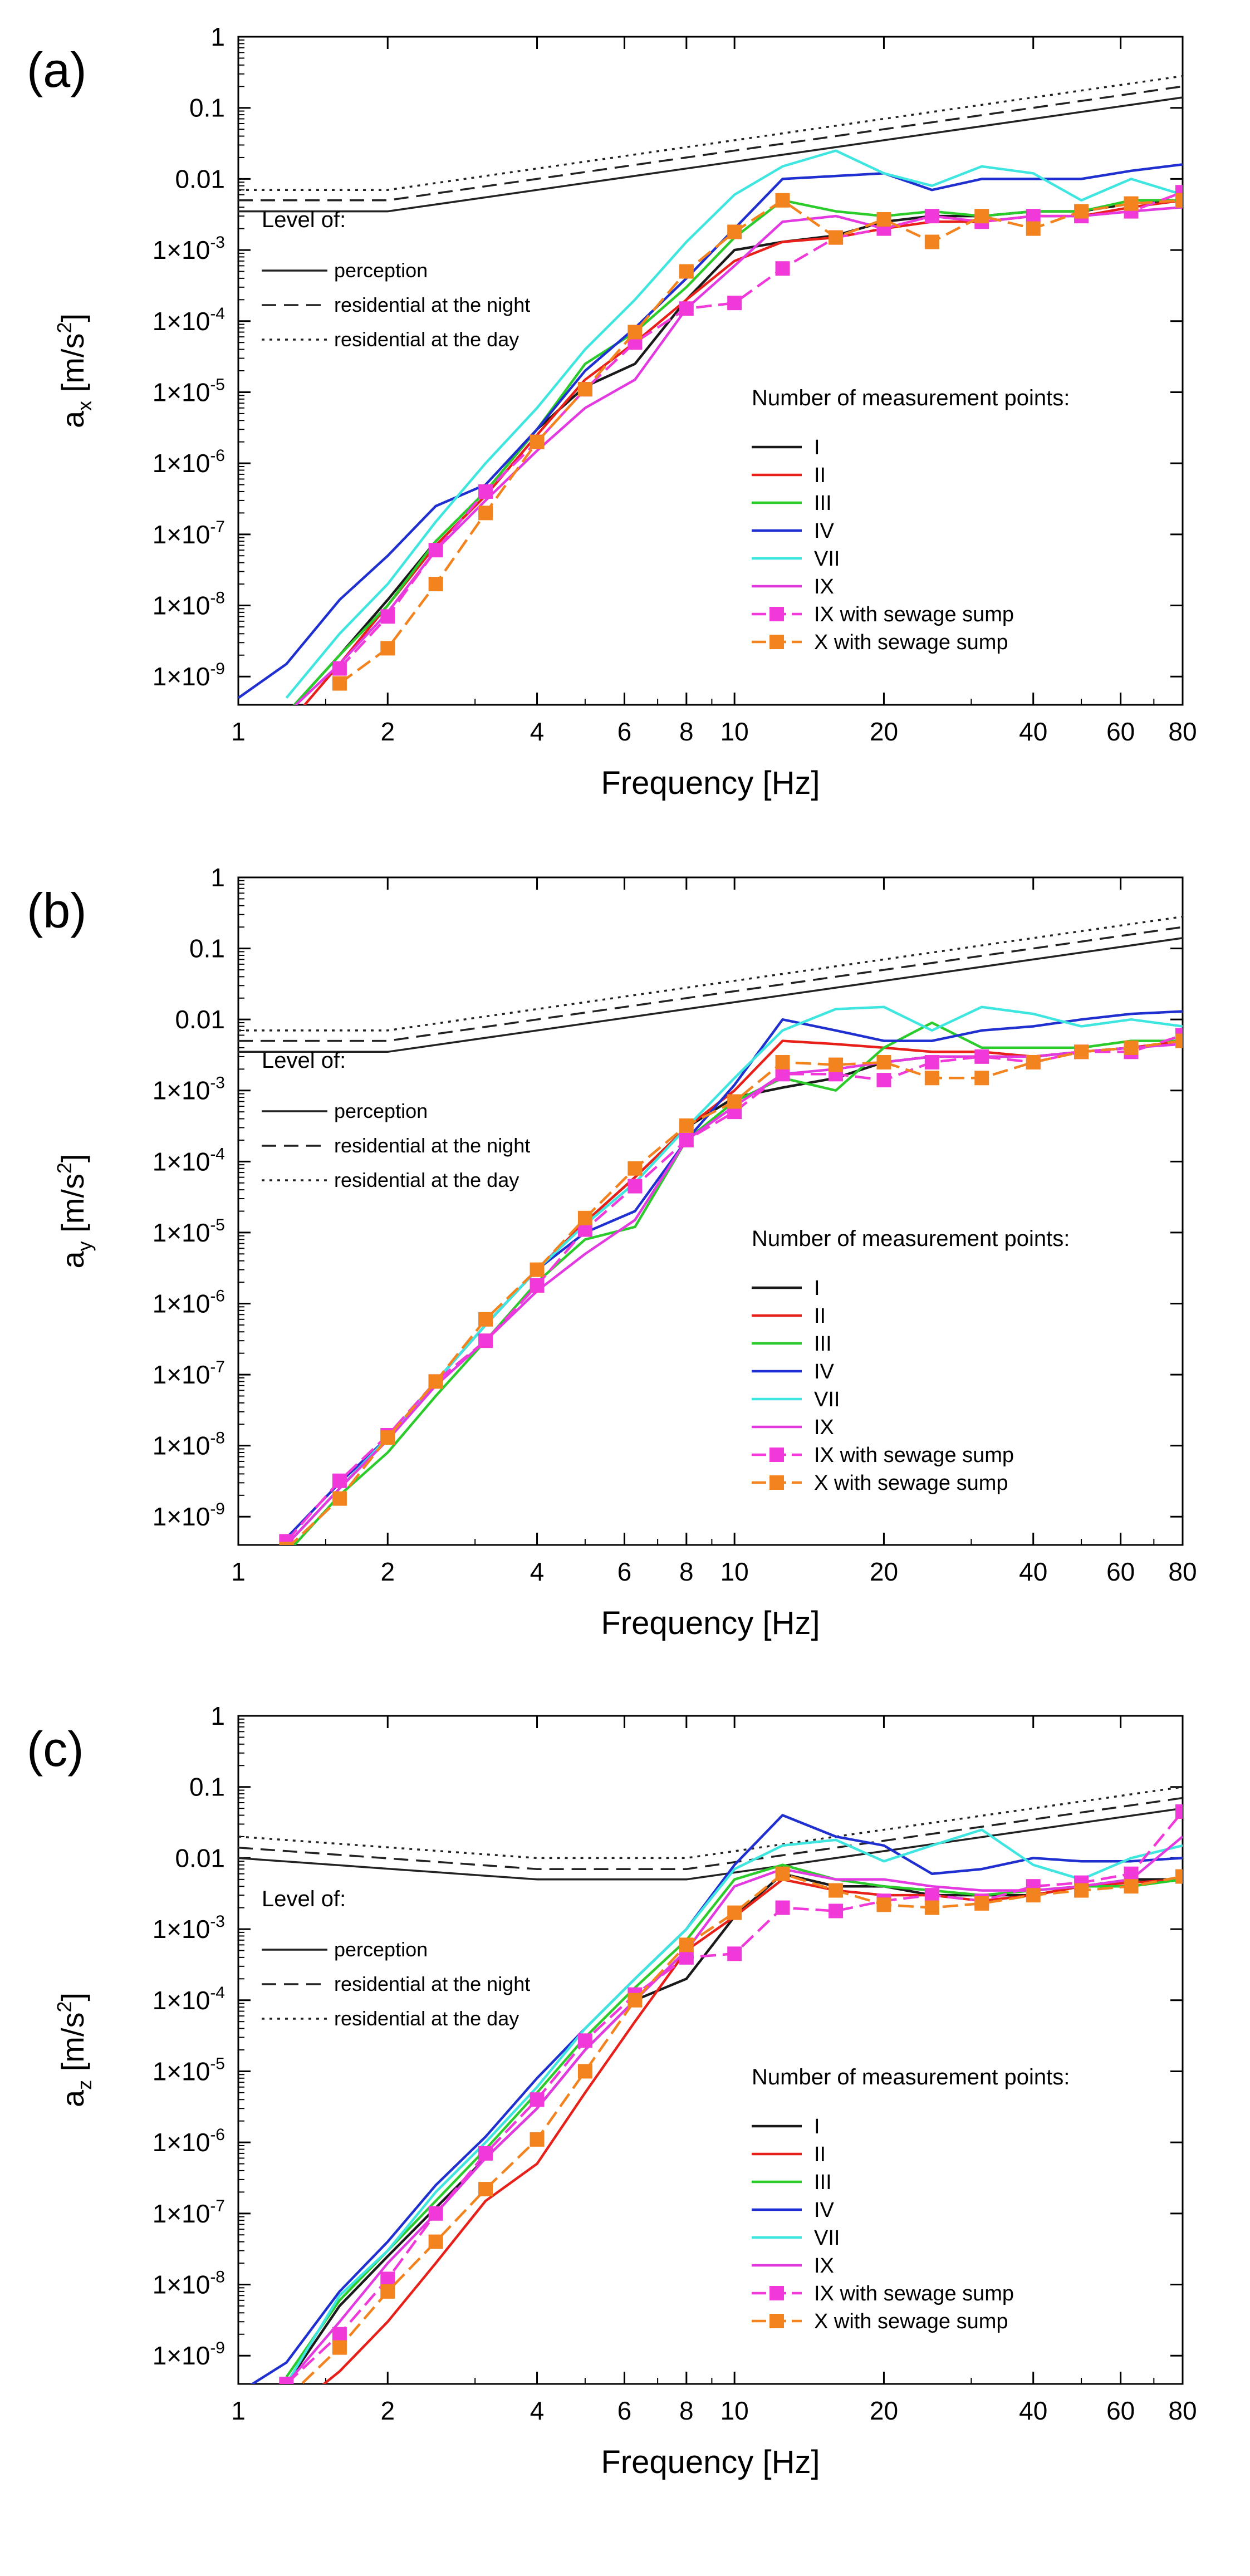  I want to click on points-legend-label: I, so click(817, 2126).